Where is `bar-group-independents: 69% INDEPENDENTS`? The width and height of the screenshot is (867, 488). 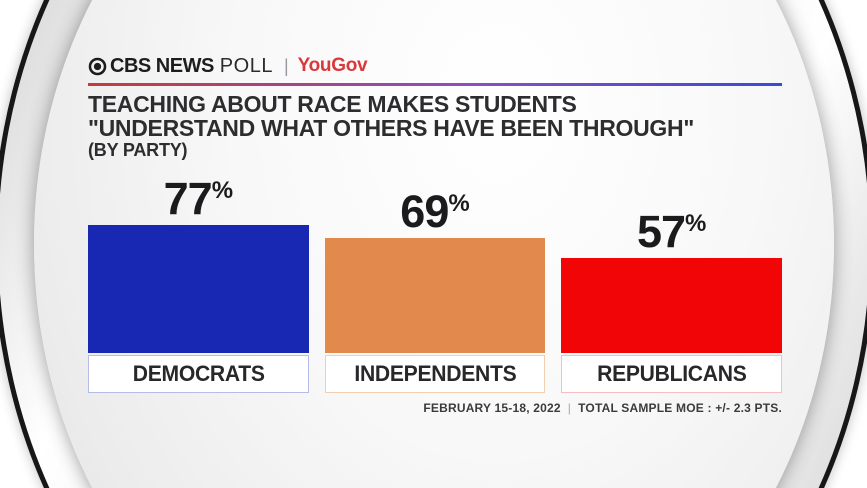 bar-group-independents: 69% INDEPENDENTS is located at coordinates (435, 287).